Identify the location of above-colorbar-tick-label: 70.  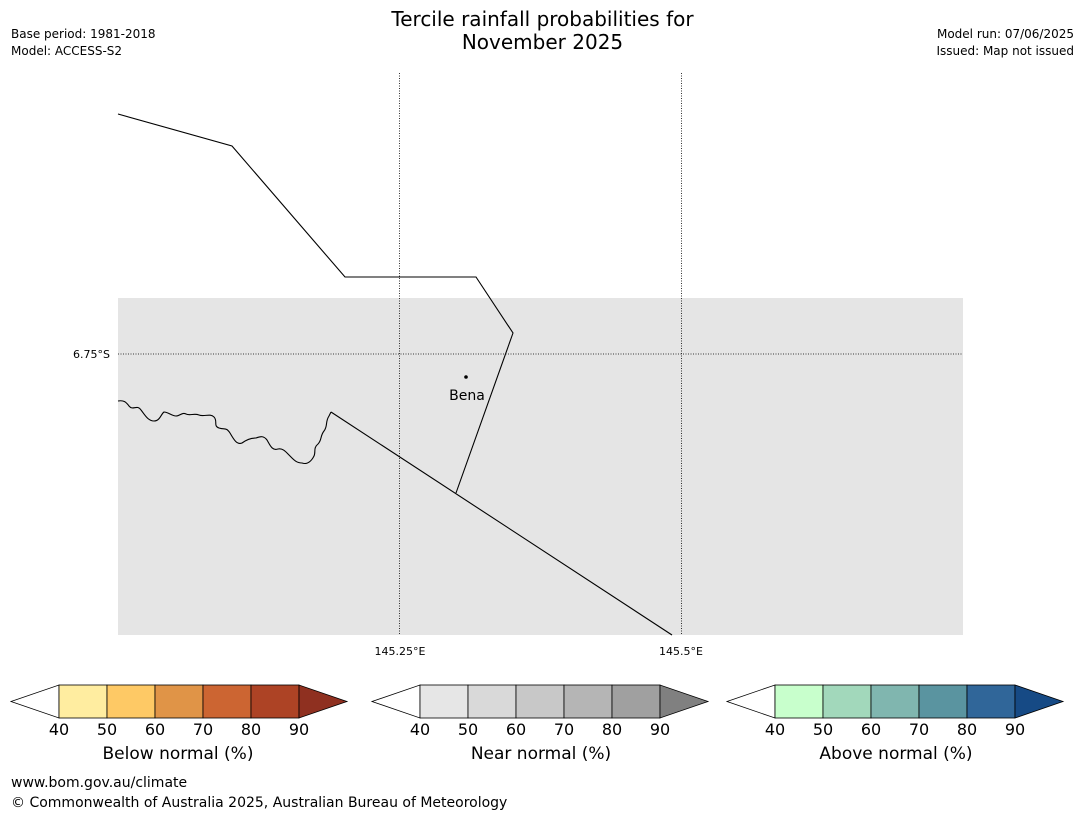
(919, 729).